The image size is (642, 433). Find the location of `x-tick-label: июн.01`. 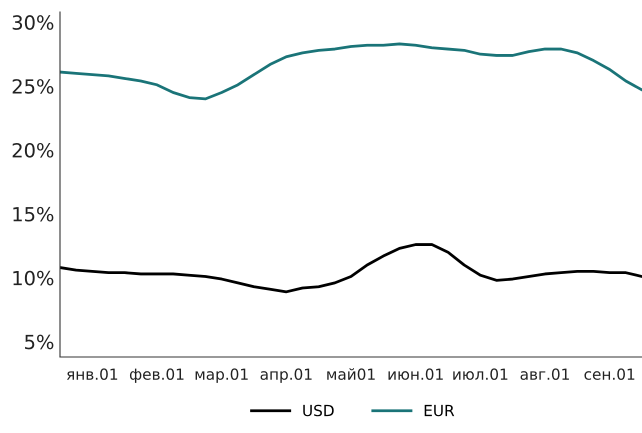

x-tick-label: июн.01 is located at coordinates (415, 374).